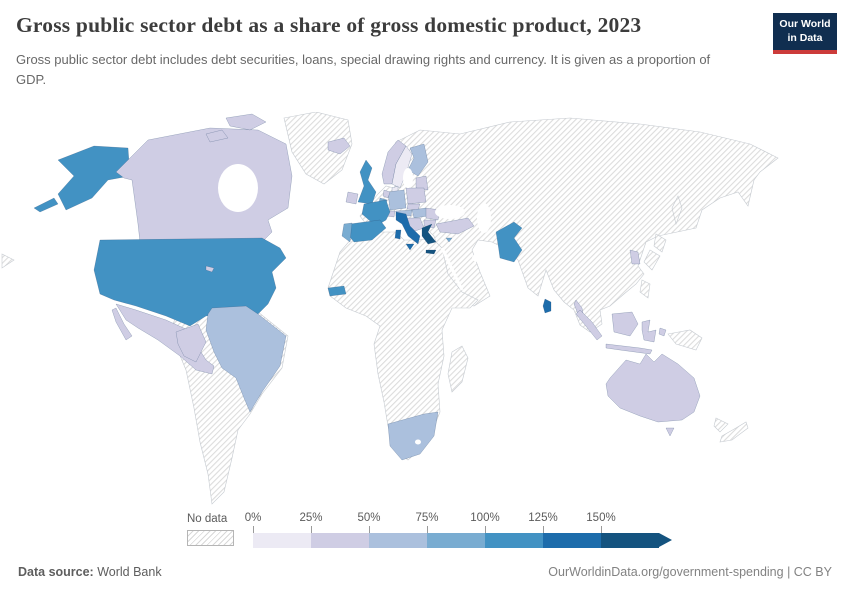 This screenshot has width=850, height=600. What do you see at coordinates (455, 226) in the screenshot?
I see `country-turkey` at bounding box center [455, 226].